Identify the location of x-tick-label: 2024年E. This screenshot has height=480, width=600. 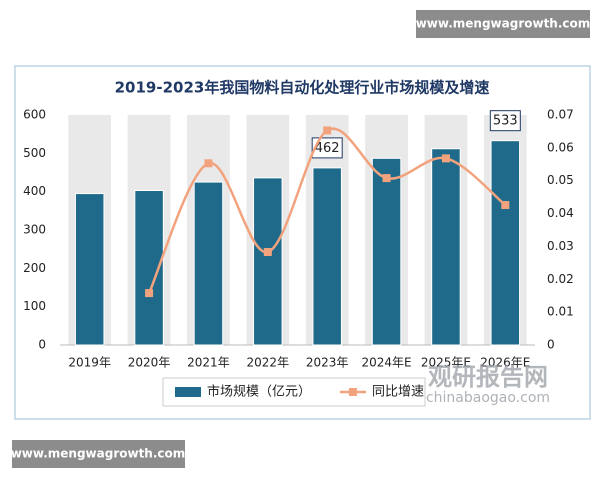
(387, 363).